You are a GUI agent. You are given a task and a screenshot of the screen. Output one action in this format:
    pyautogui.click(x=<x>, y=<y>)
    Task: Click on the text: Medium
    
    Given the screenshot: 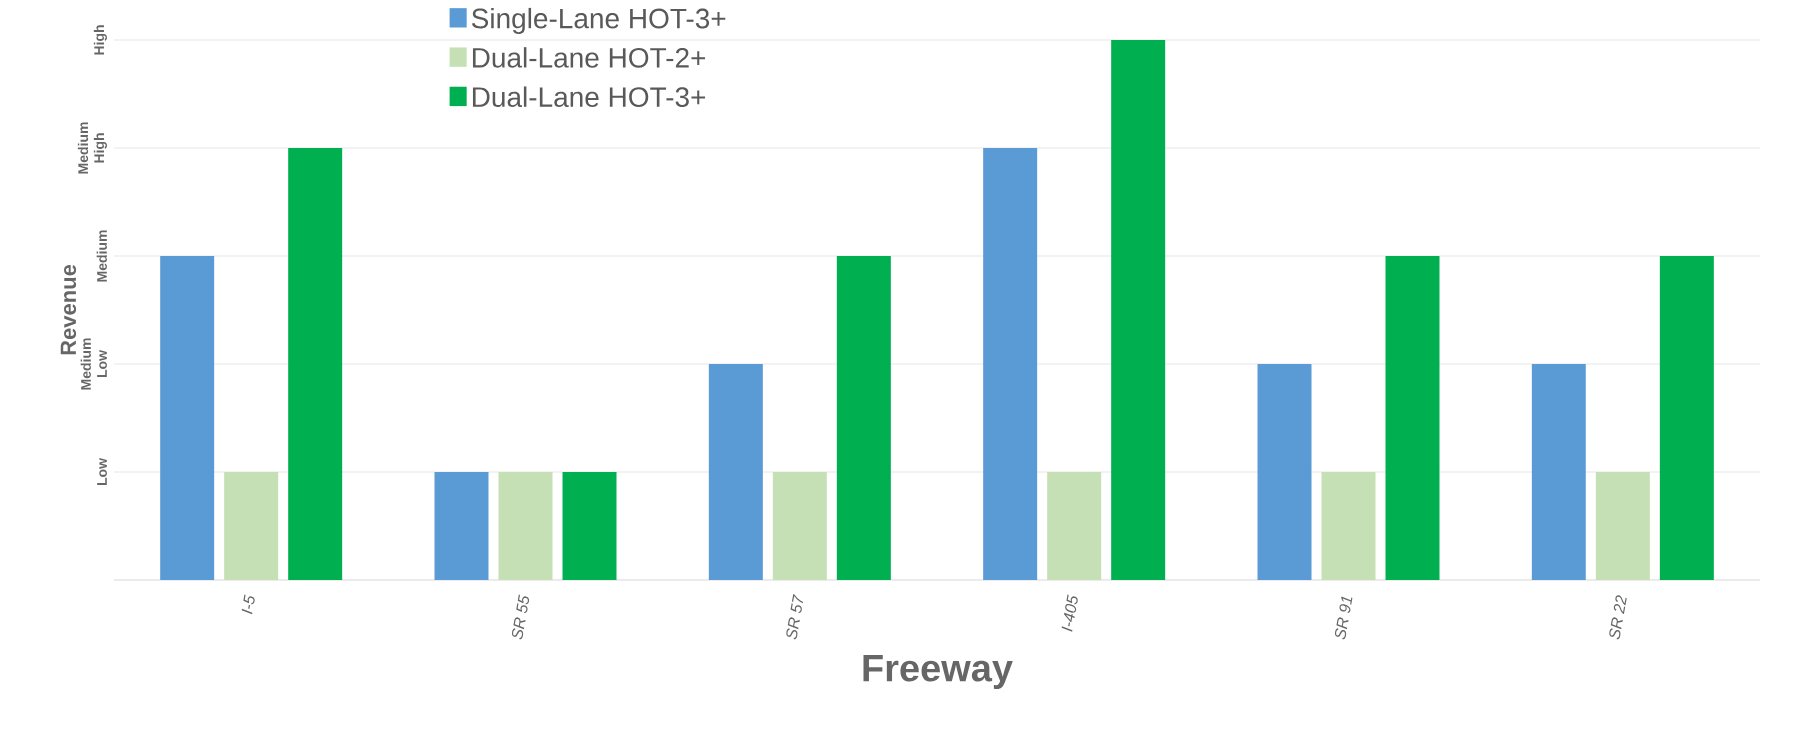 What is the action you would take?
    pyautogui.click(x=101, y=256)
    